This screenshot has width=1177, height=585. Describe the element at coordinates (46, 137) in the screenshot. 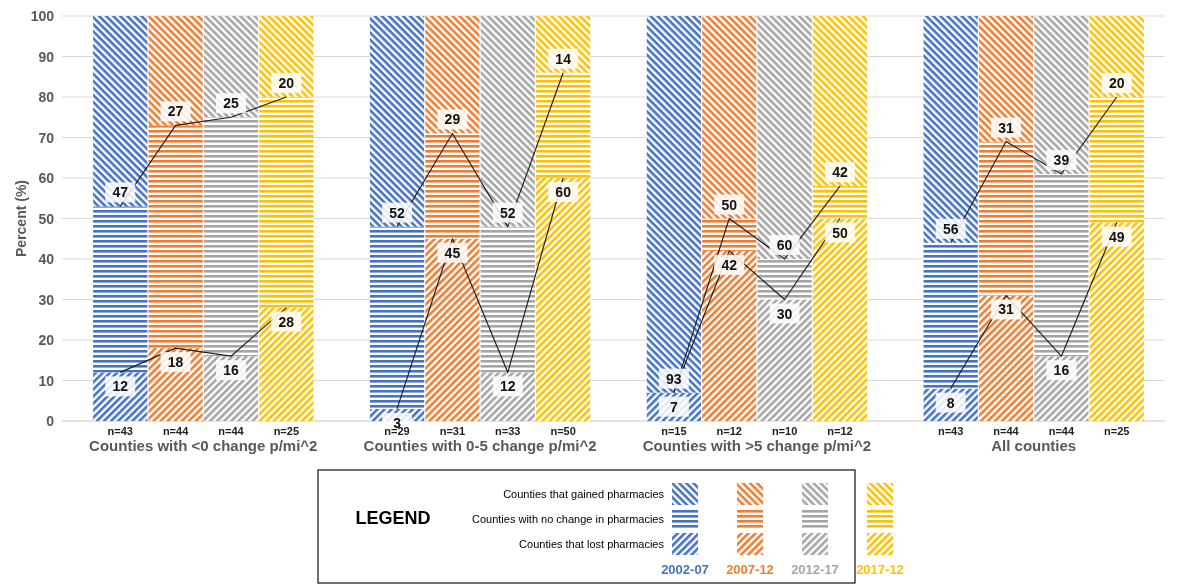

I see `y-tick-label: 70` at that location.